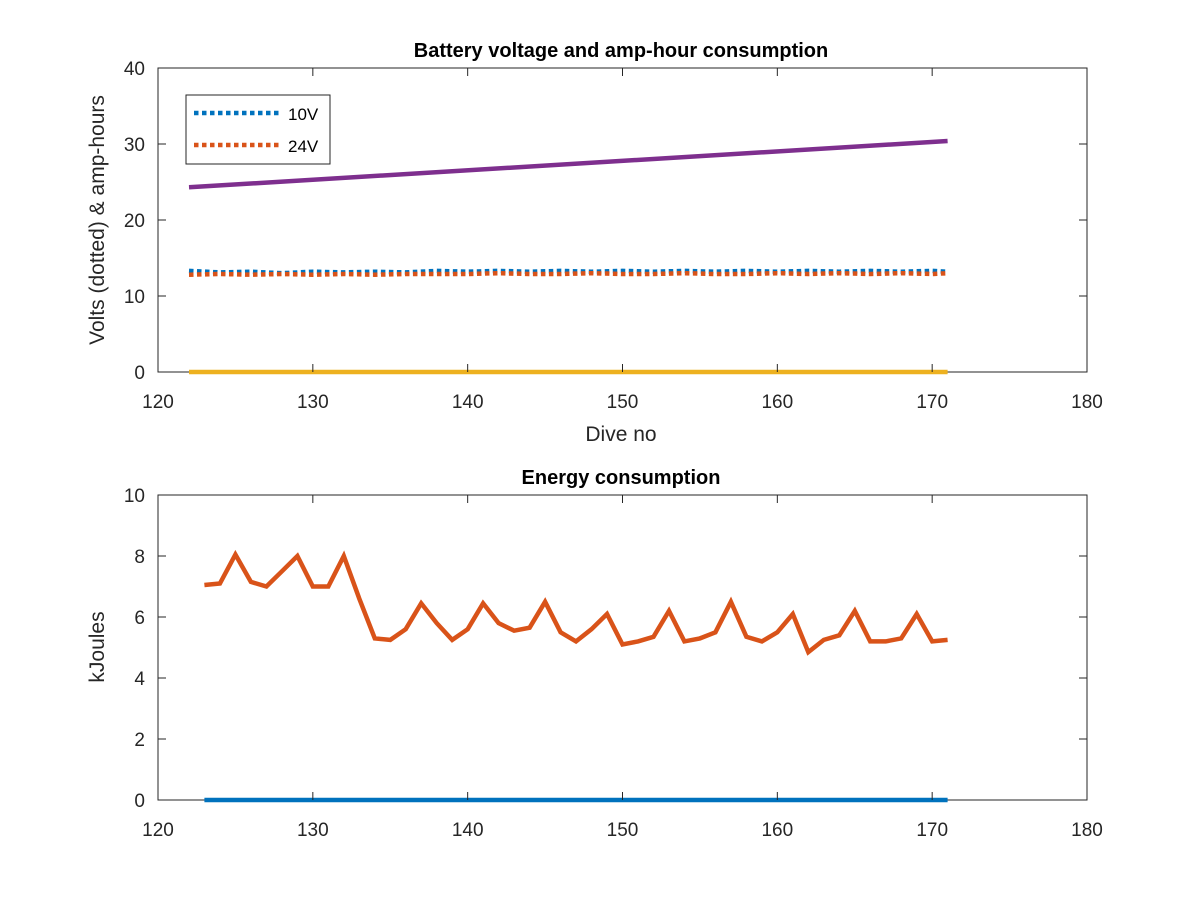 The height and width of the screenshot is (900, 1200). What do you see at coordinates (97, 646) in the screenshot?
I see `energy-y-axis-label: kJoules` at bounding box center [97, 646].